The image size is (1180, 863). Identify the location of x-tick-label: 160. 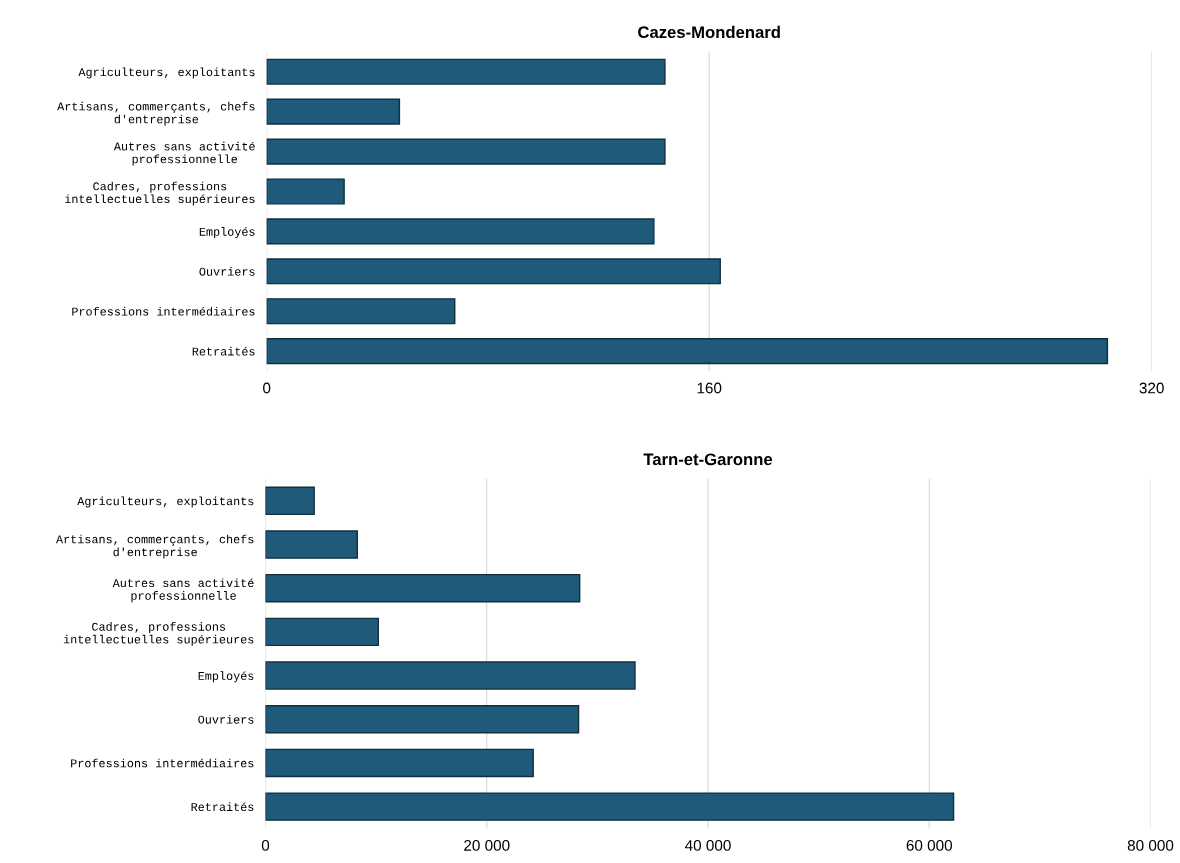
(709, 388).